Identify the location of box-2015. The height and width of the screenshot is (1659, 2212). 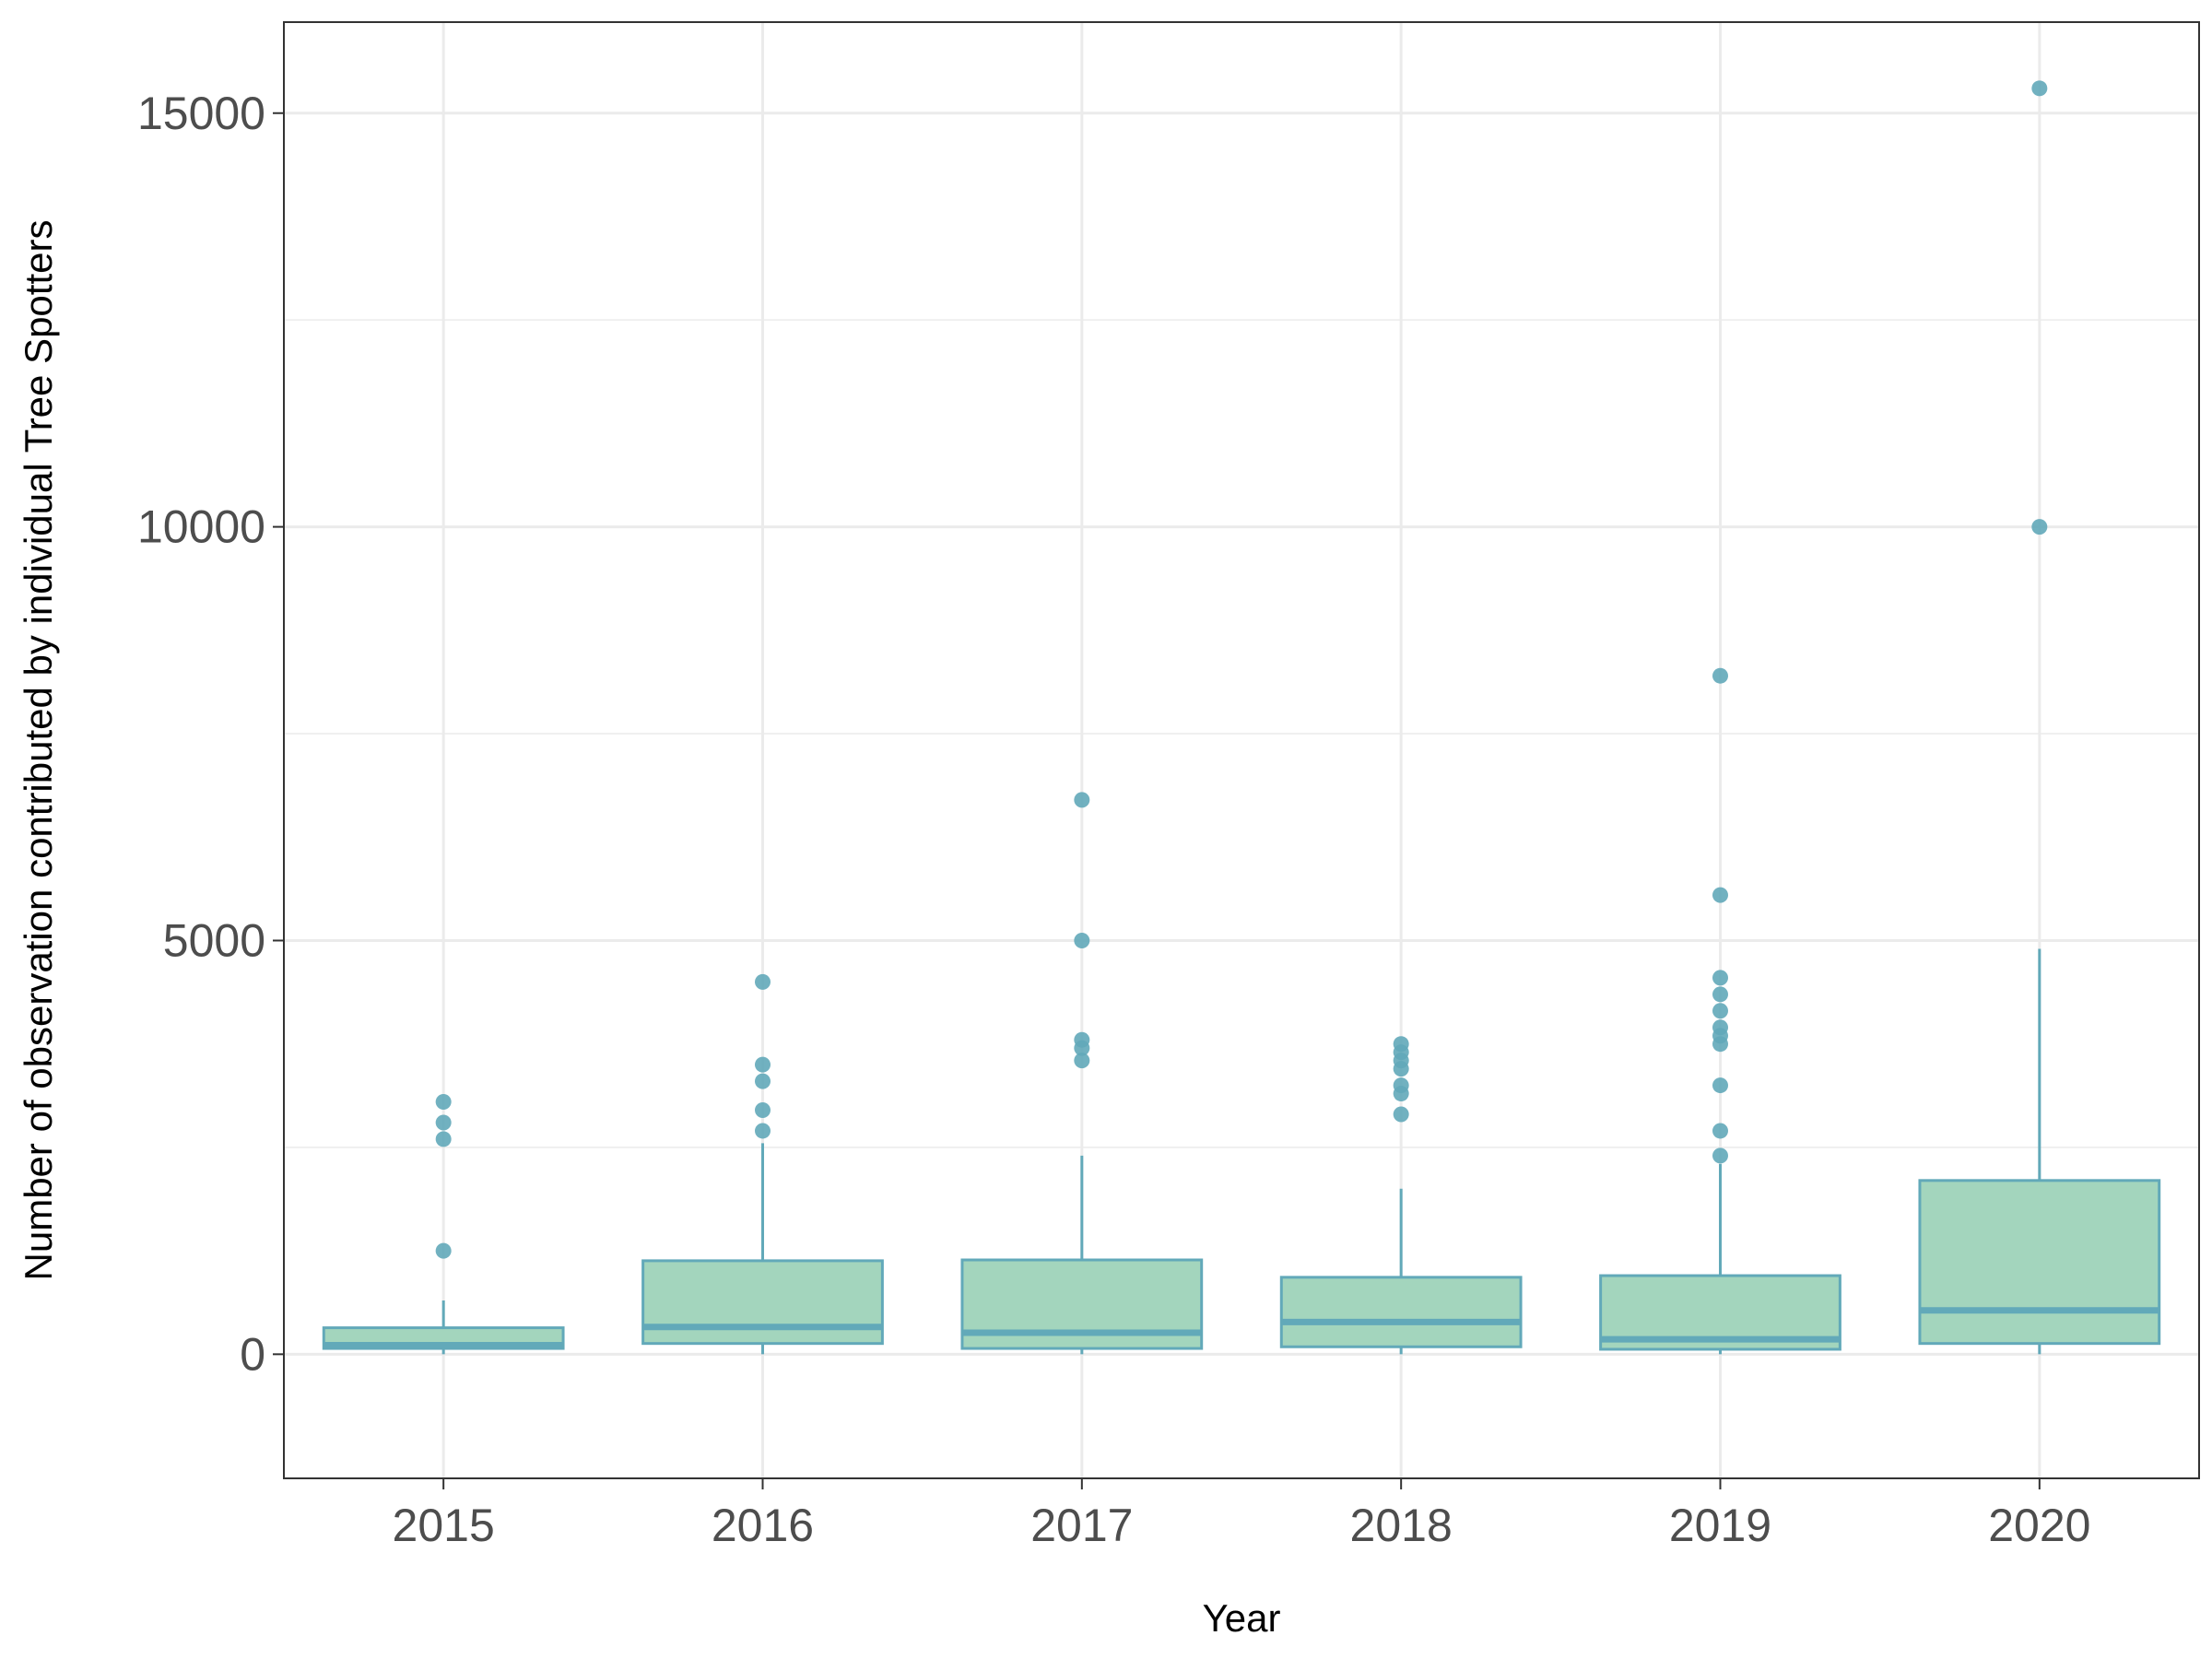
(443, 1327).